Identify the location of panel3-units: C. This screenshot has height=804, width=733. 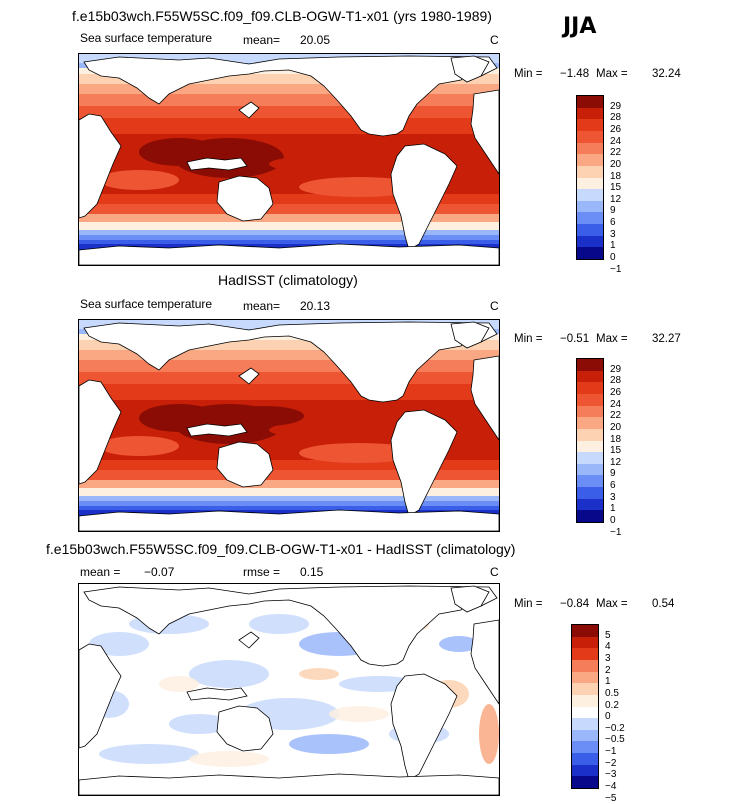
(494, 572).